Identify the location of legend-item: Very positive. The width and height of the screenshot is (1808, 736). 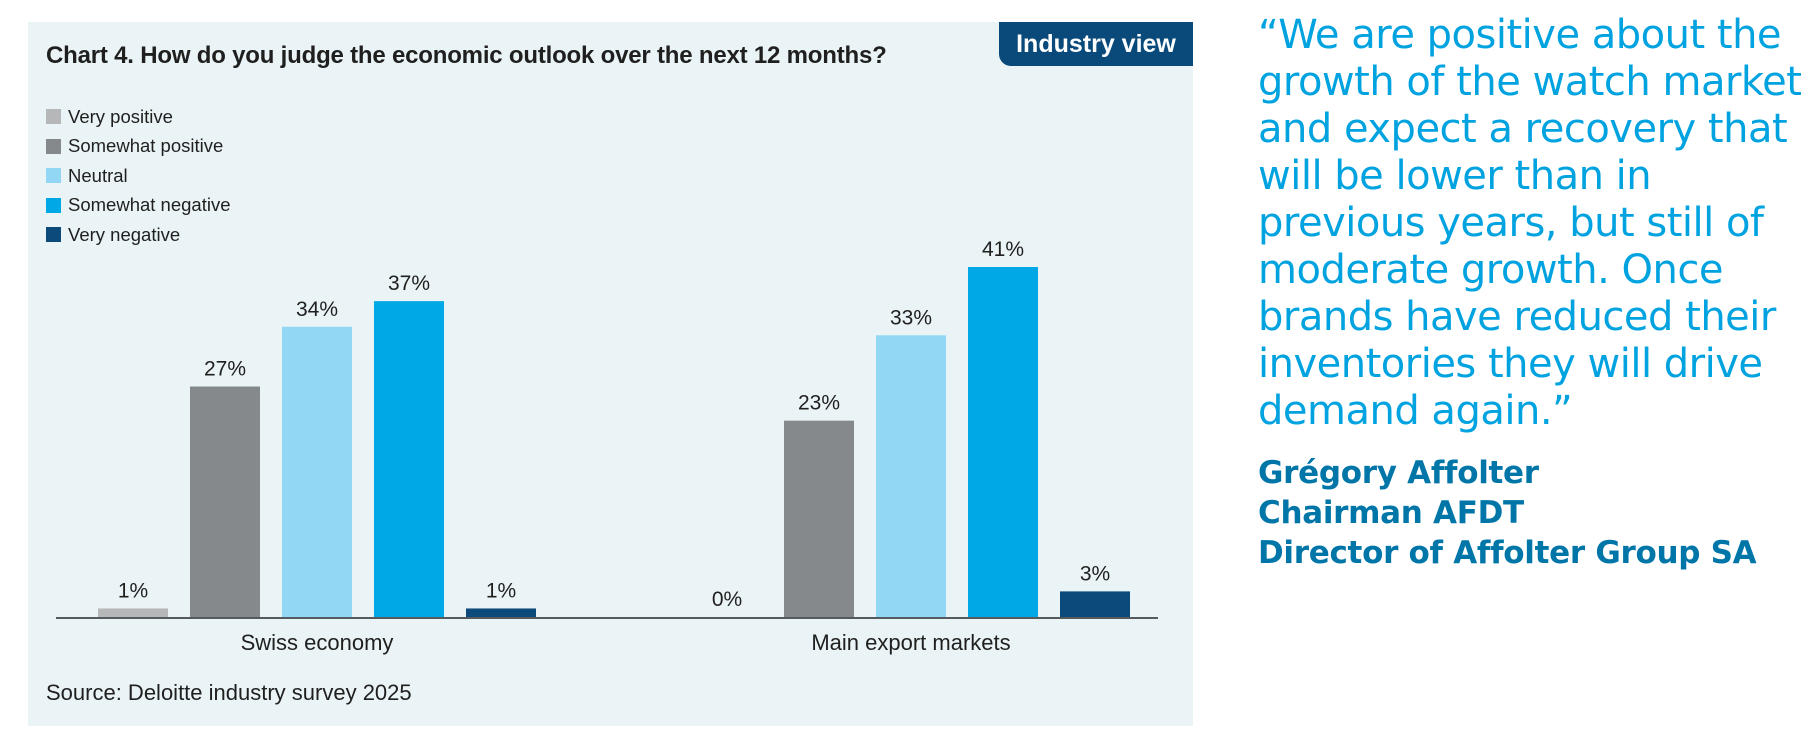
(138, 117).